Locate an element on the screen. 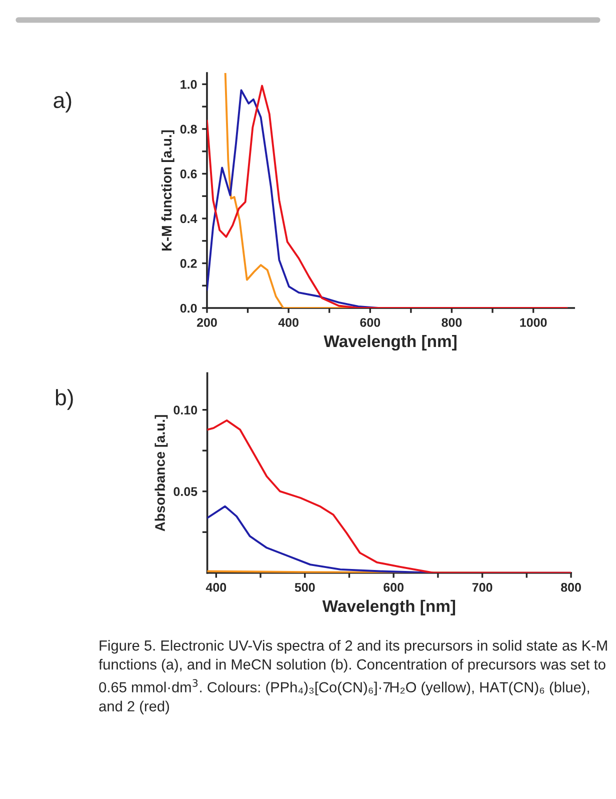 The width and height of the screenshot is (616, 799). y-tick-label: 0.10 is located at coordinates (186, 410).